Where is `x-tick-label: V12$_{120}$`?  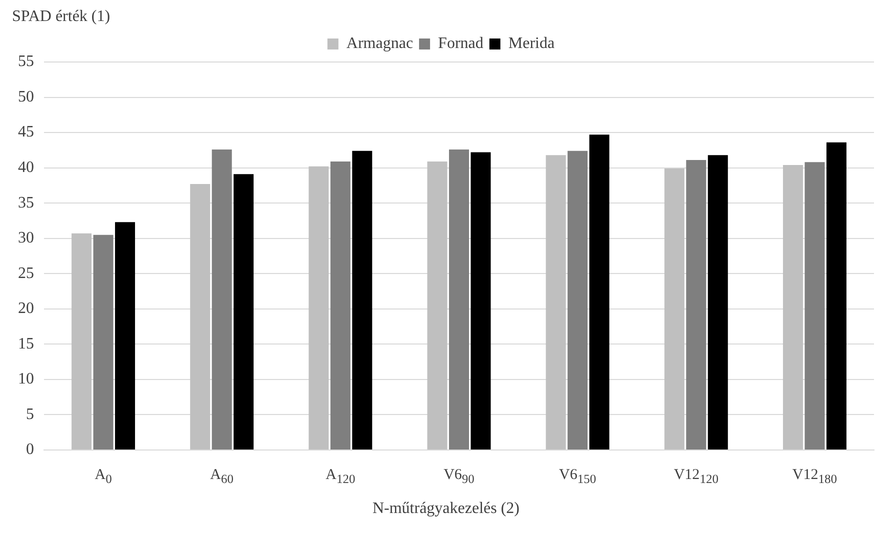 x-tick-label: V12$_{120}$ is located at coordinates (696, 477).